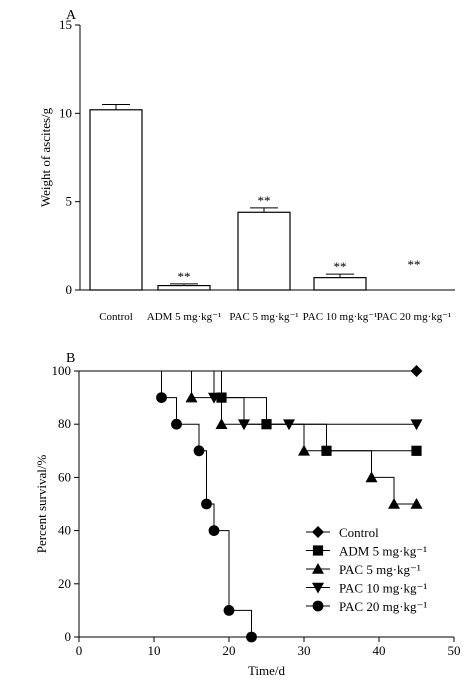 The image size is (471, 684). I want to click on x-axis-label: Time/d, so click(267, 670).